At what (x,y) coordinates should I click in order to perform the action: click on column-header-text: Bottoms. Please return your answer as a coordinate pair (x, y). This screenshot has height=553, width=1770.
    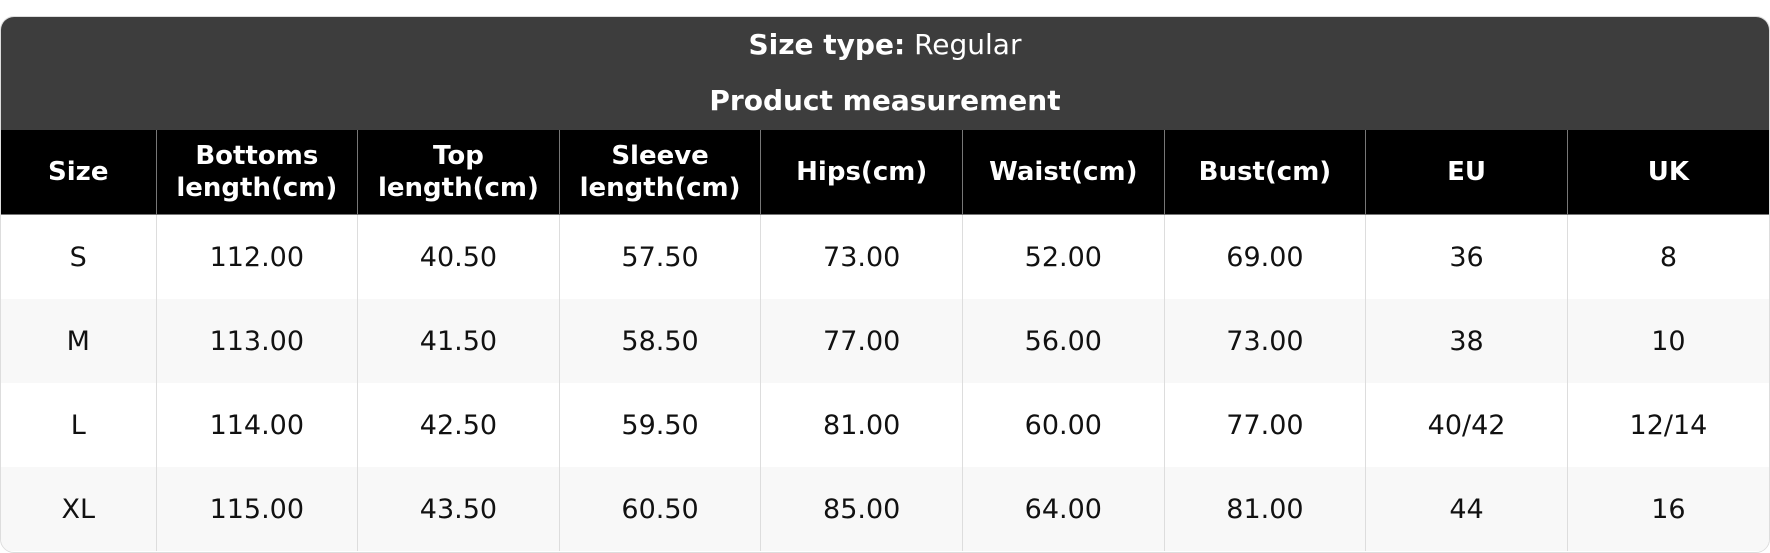
    Looking at the image, I should click on (257, 156).